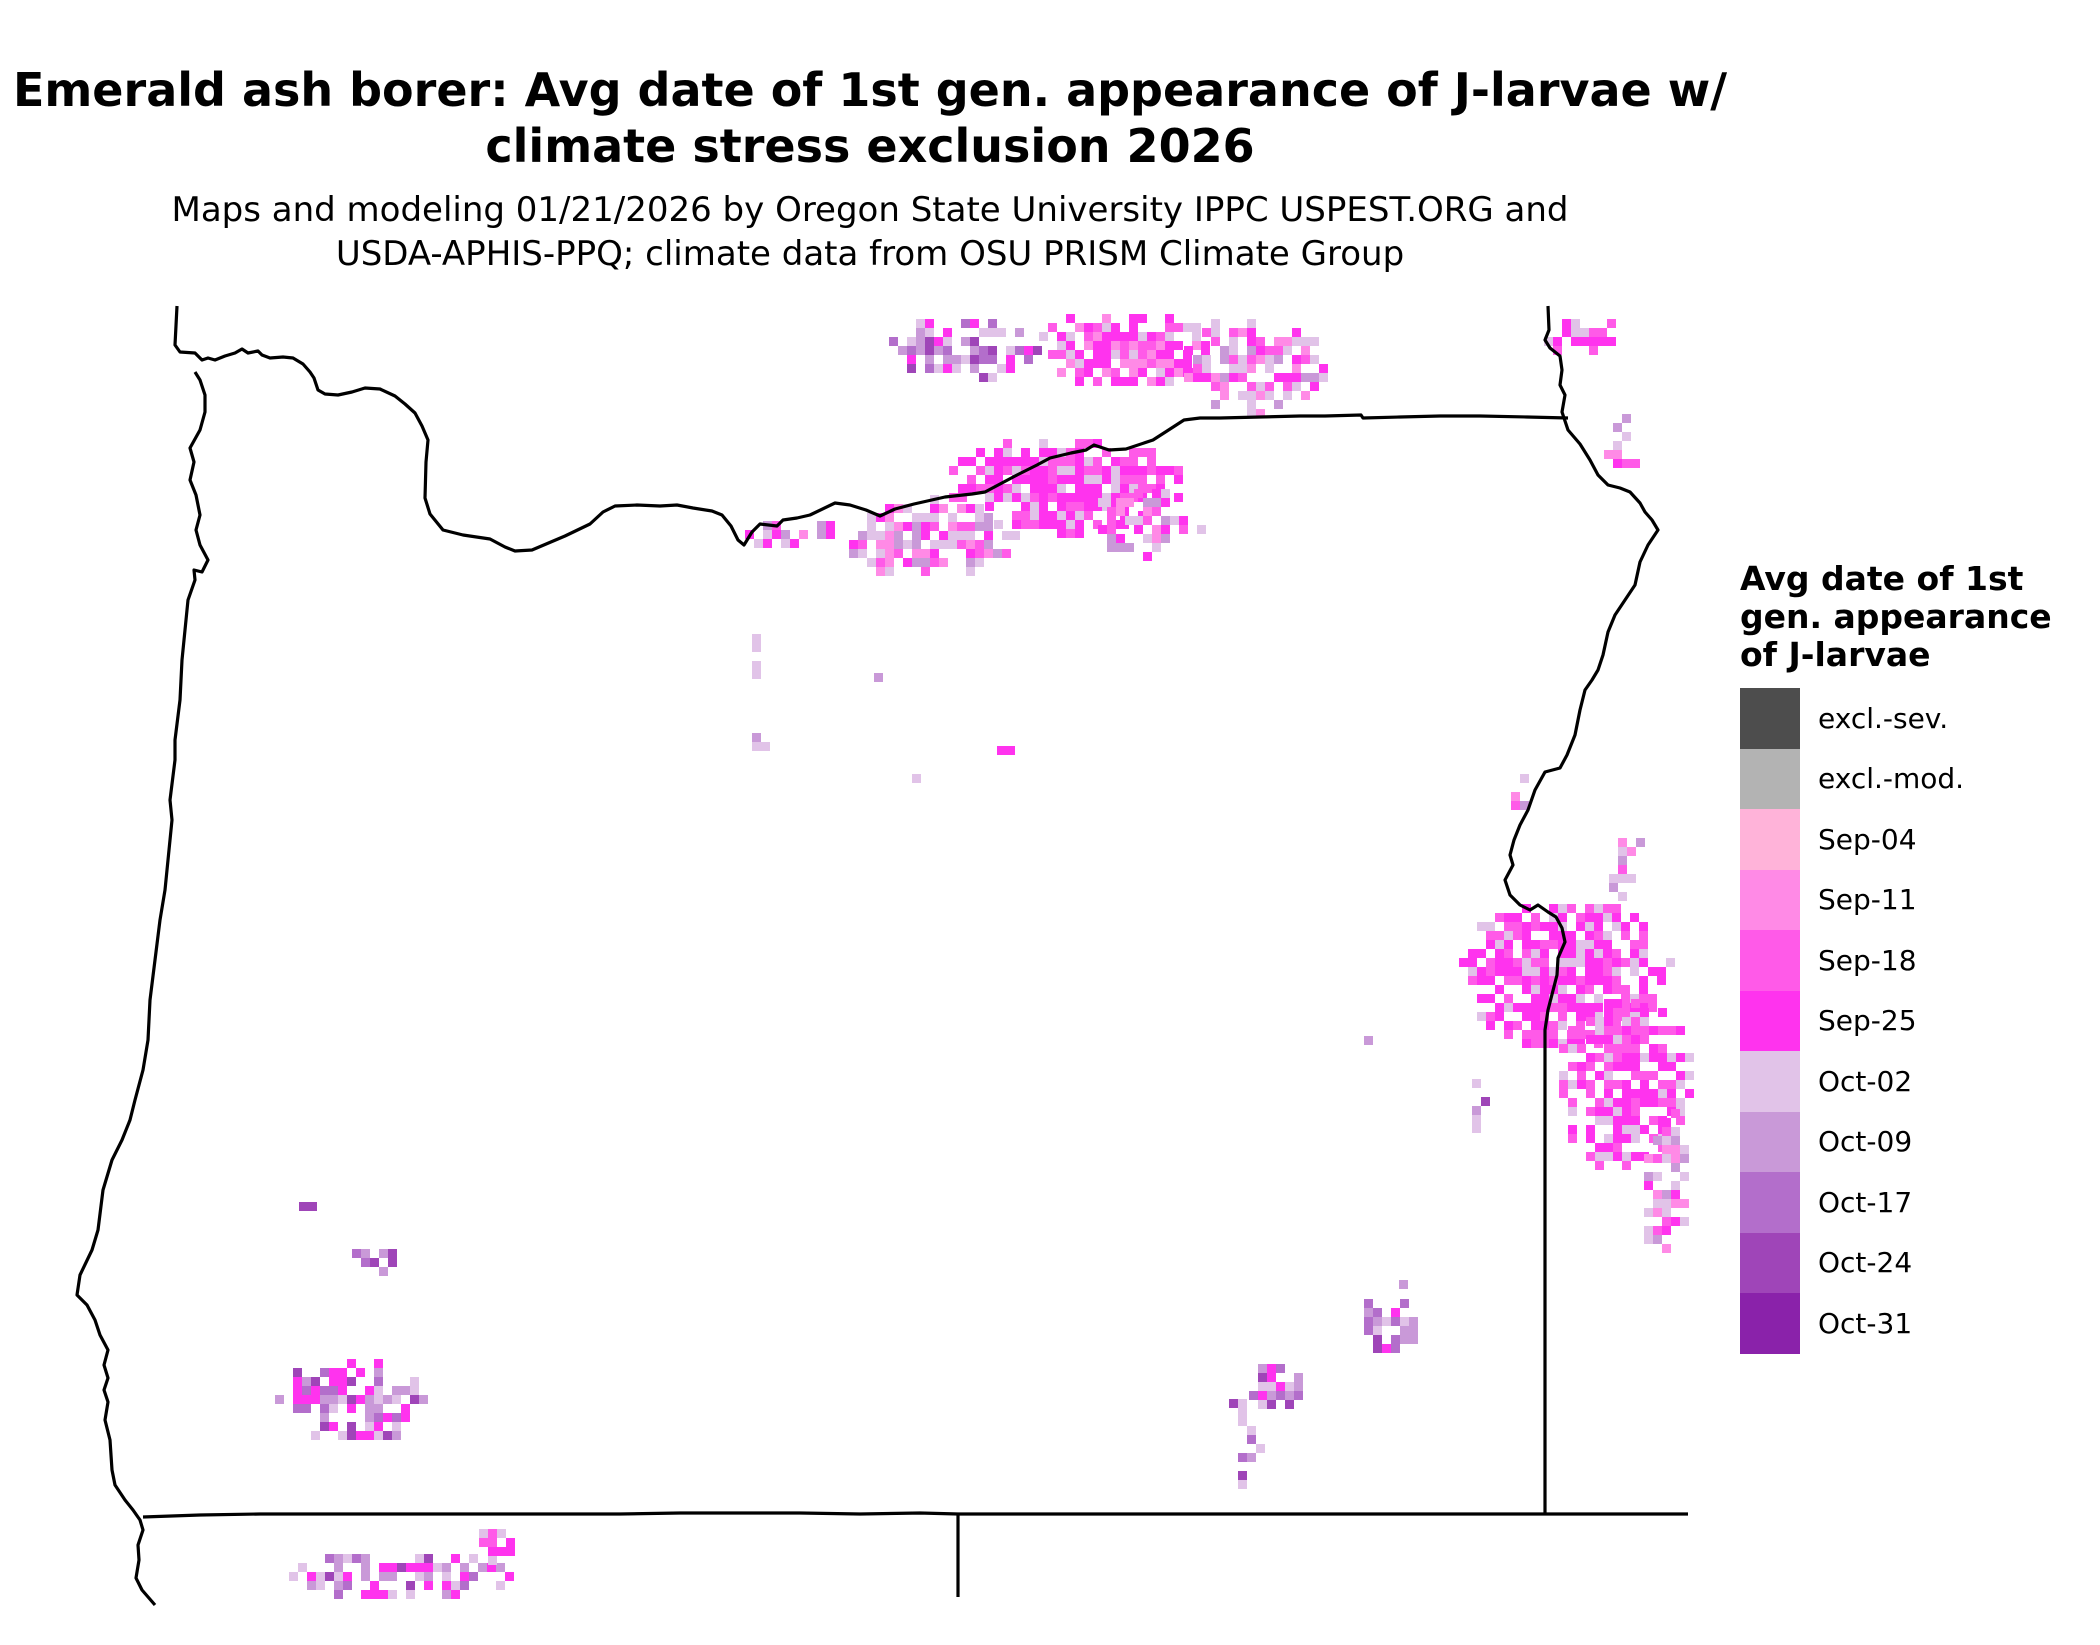  I want to click on legend-title-line-2: gen. appearance, so click(1896, 616).